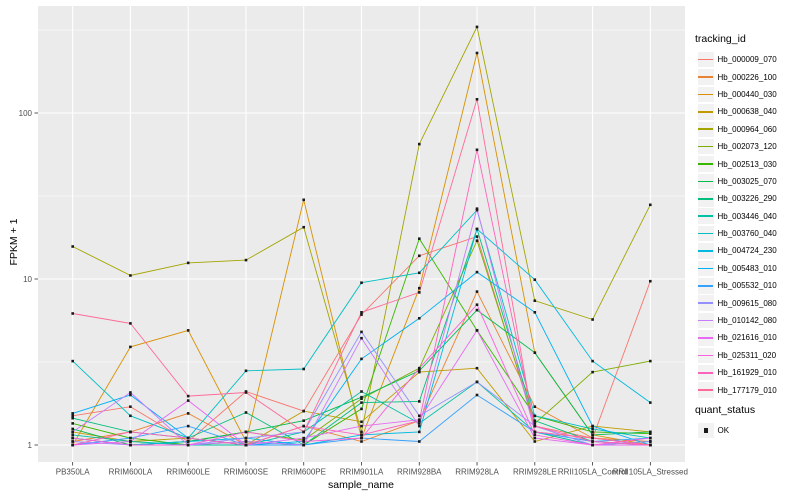  I want to click on legend-item: Hb_000964_060, so click(737, 129).